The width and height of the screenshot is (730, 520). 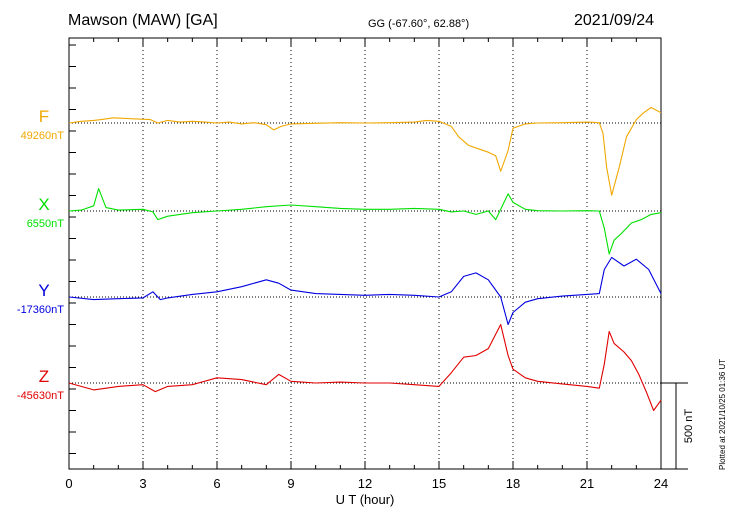 I want to click on series-line-f, so click(x=365, y=151).